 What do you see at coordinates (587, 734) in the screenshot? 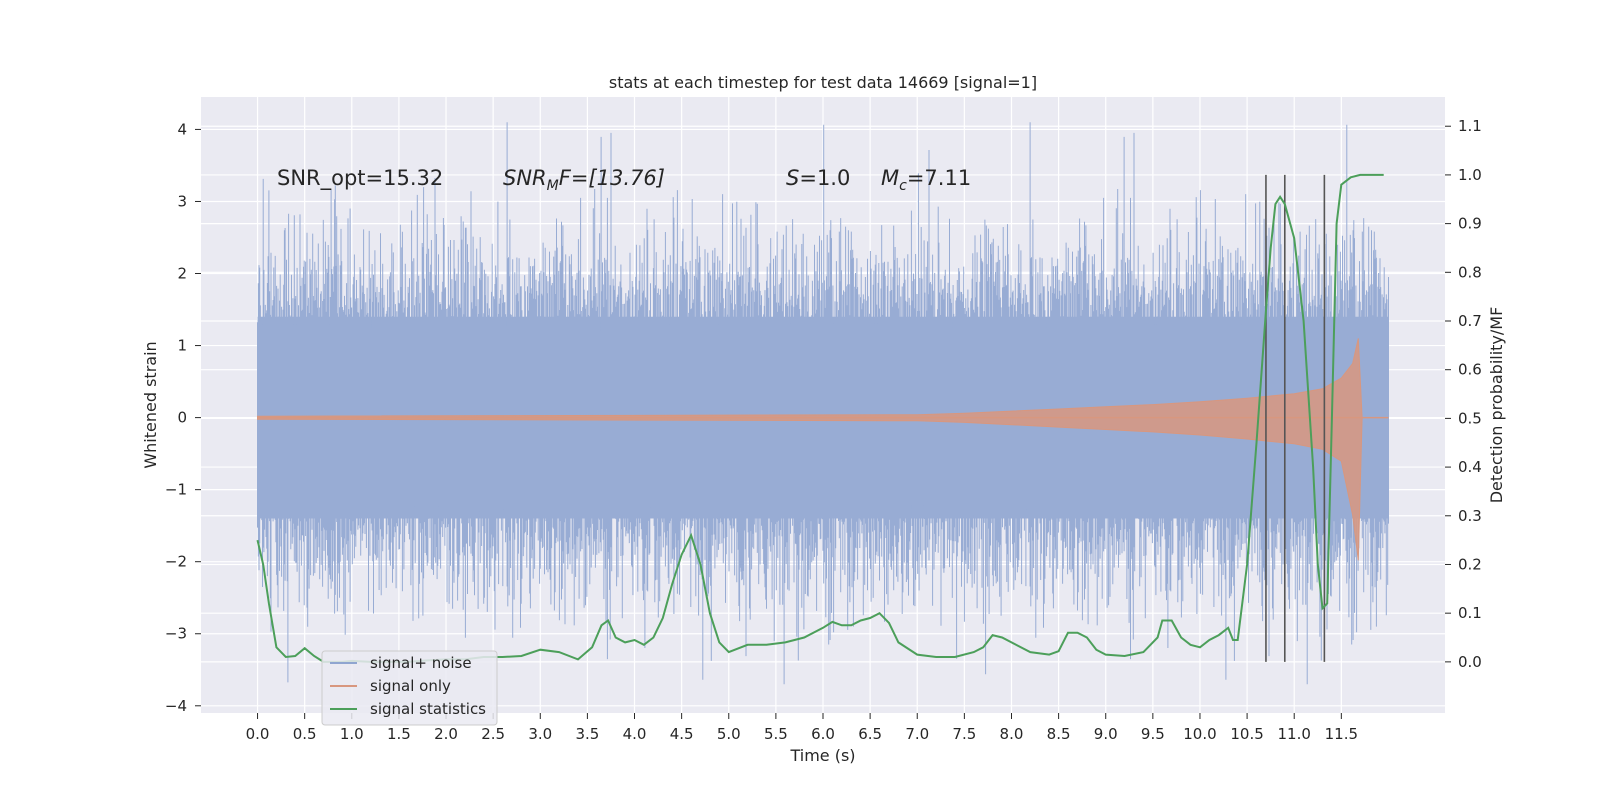
I see `x-tick-label: 3.5` at bounding box center [587, 734].